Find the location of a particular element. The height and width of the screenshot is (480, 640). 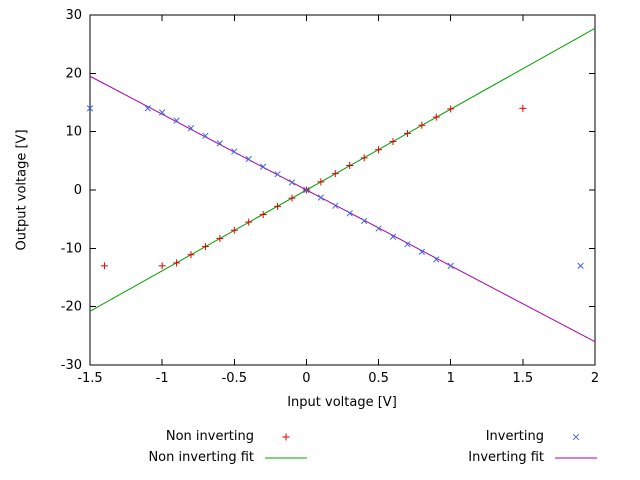

cross-marker-icon is located at coordinates (576, 436).